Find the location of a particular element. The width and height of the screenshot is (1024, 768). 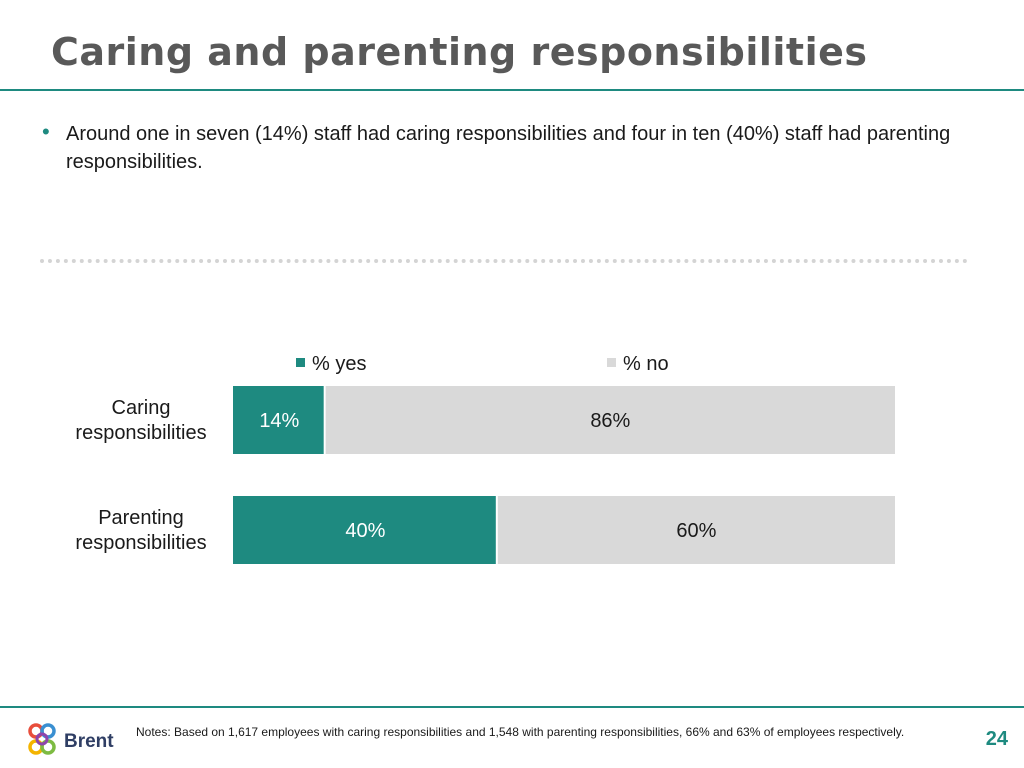

legend-swatch-yes is located at coordinates (300, 362).